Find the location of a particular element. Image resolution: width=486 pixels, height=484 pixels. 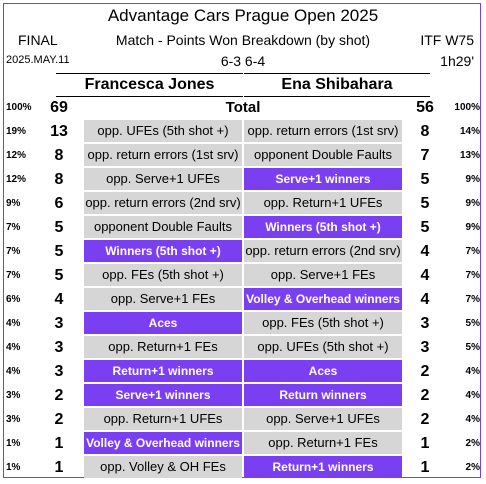

left-pct: 19% is located at coordinates (16, 131).